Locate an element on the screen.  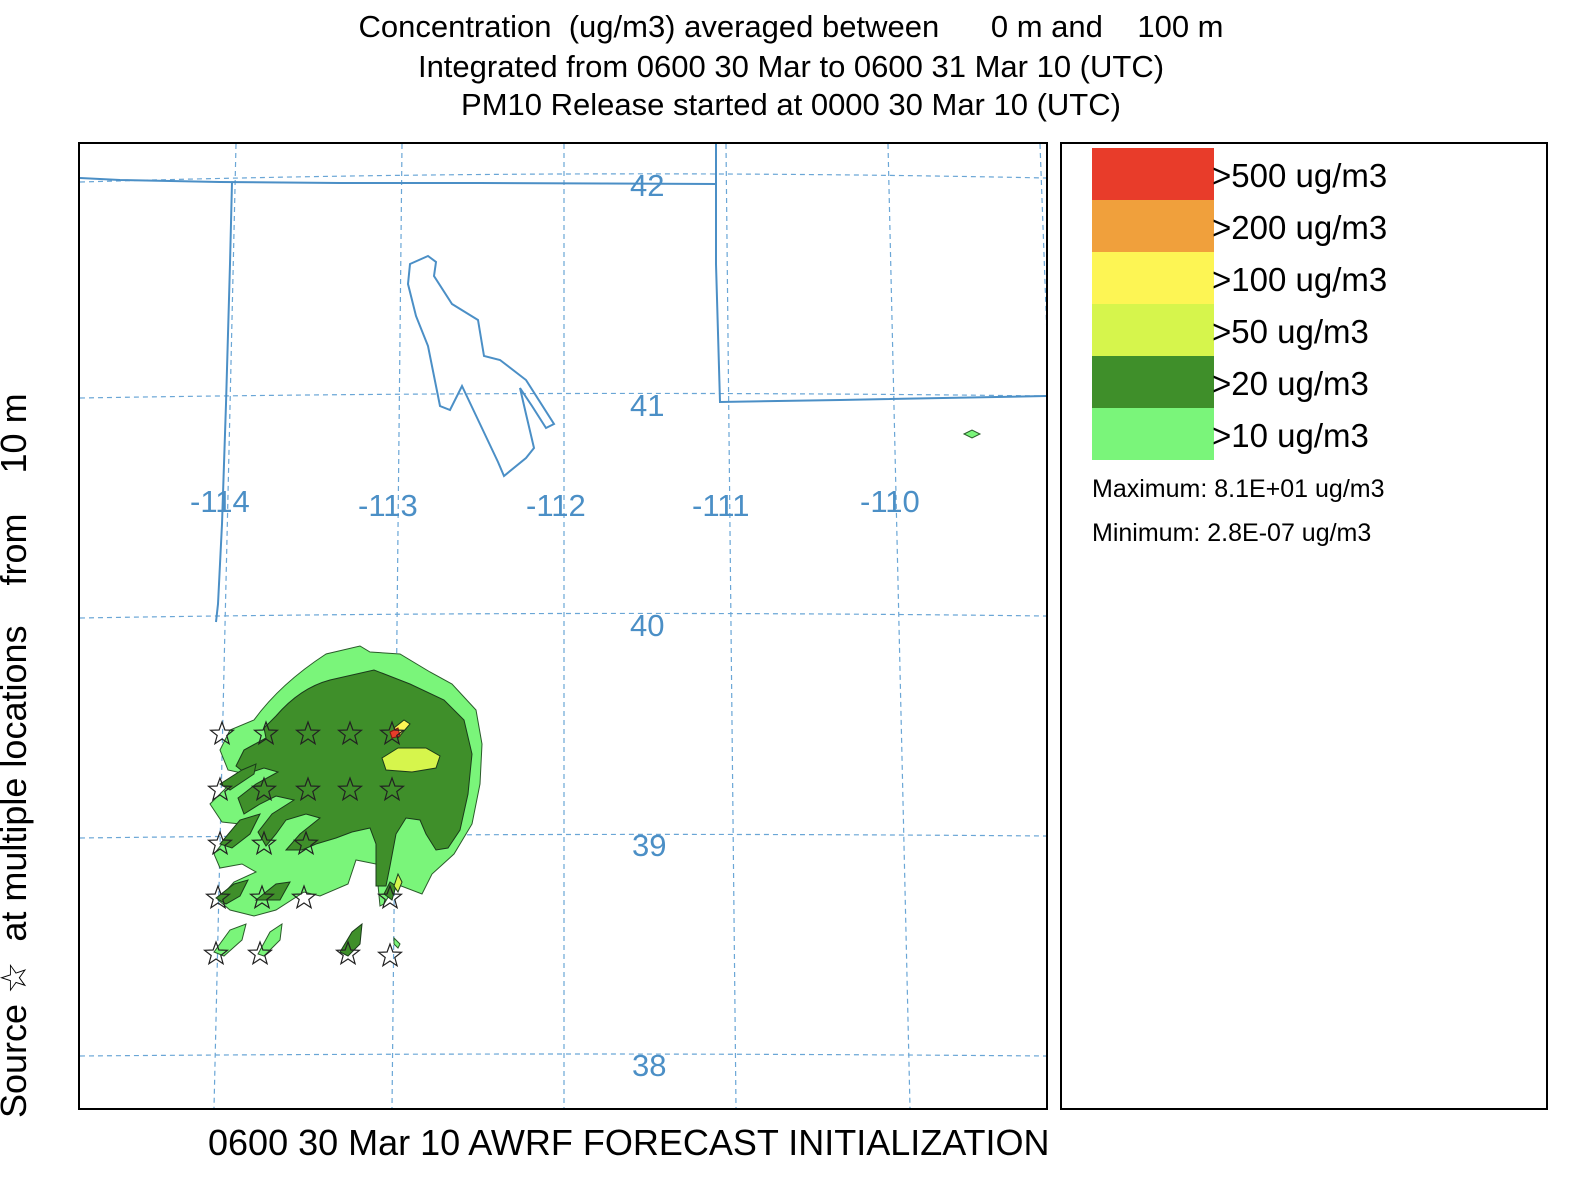
legend-label-100: >100 ug/m3 is located at coordinates (1300, 279).